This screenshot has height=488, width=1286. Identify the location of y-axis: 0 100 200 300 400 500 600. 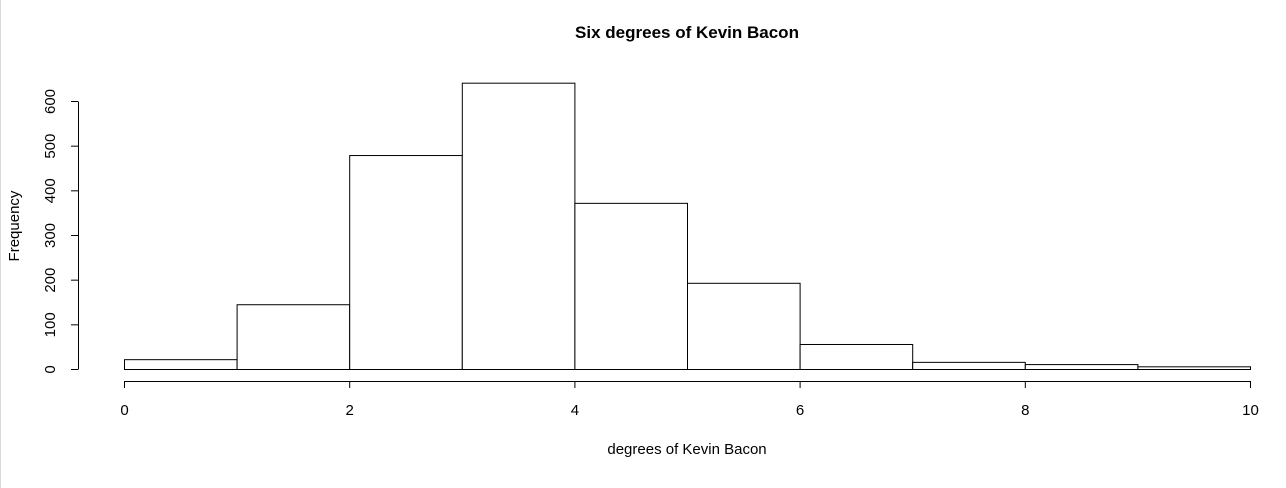
(60, 231).